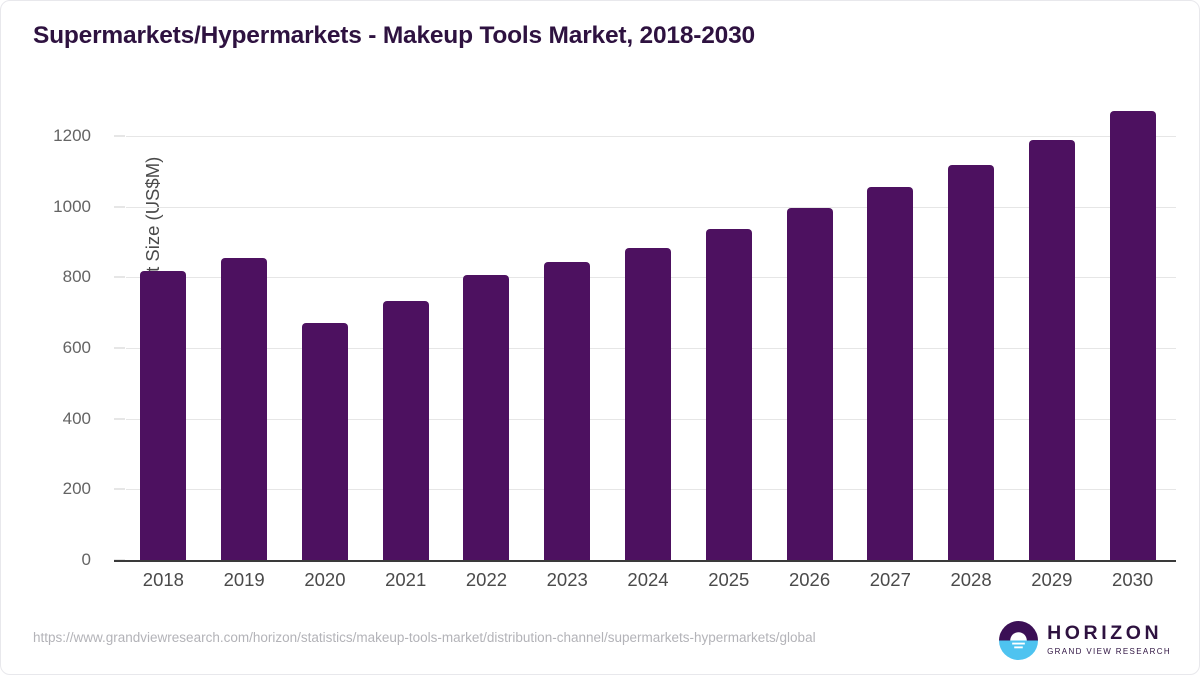  What do you see at coordinates (971, 362) in the screenshot?
I see `bar-2028` at bounding box center [971, 362].